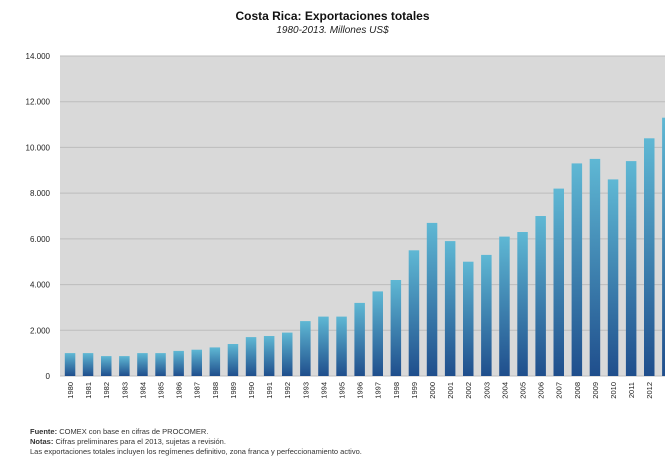 The width and height of the screenshot is (665, 471). Describe the element at coordinates (332, 30) in the screenshot. I see `chart-subtitle: 1980-2013. Millones US$` at that location.